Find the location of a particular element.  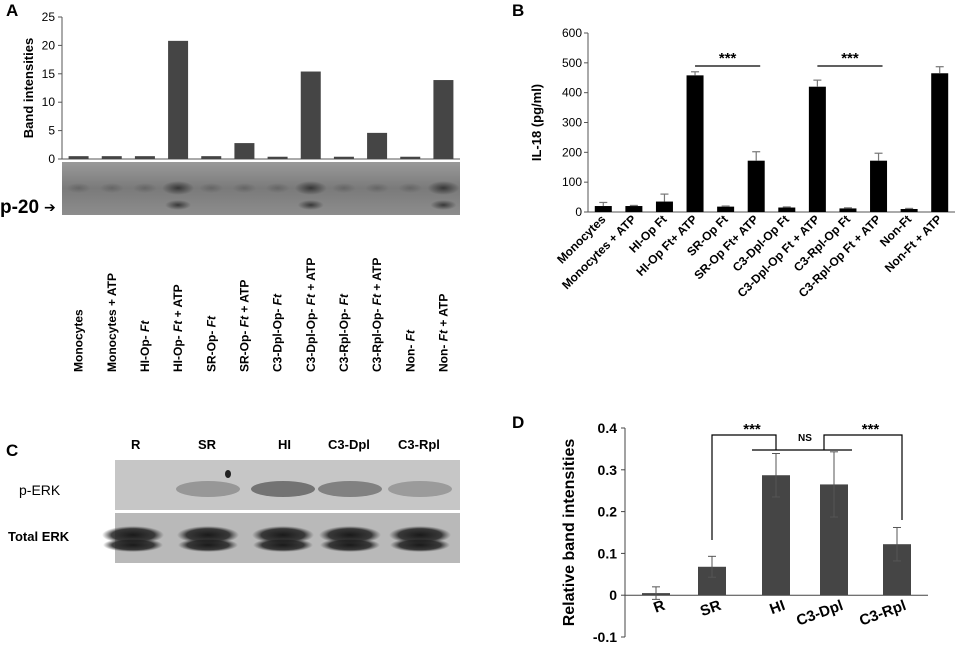

x-category-label-part: SR-Op- is located at coordinates (244, 349).